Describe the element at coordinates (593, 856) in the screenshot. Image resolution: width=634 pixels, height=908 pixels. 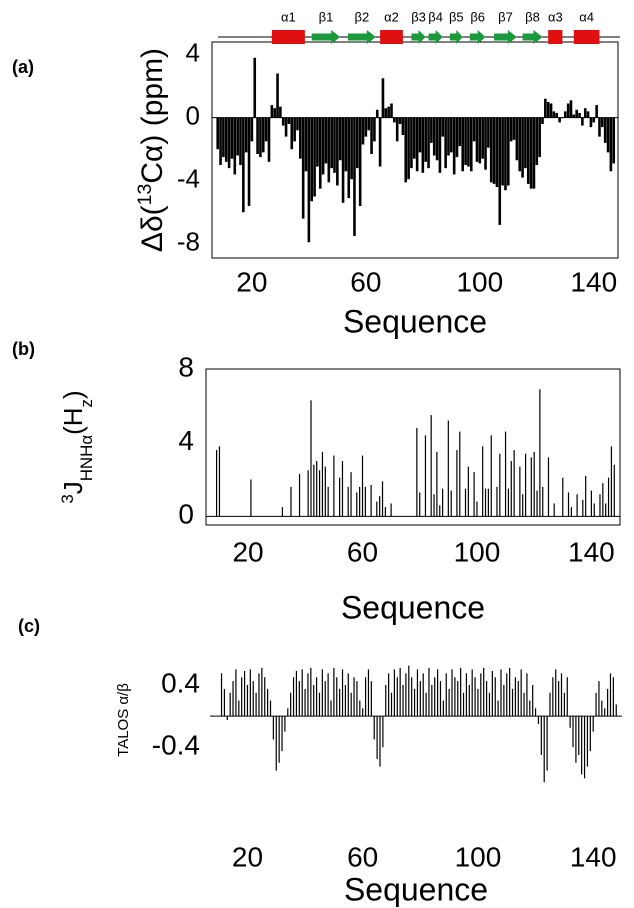
I see `x-tick-label: 140` at that location.